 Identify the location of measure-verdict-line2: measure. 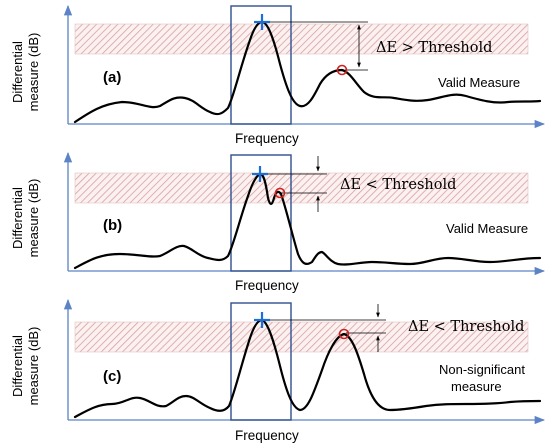
(476, 386).